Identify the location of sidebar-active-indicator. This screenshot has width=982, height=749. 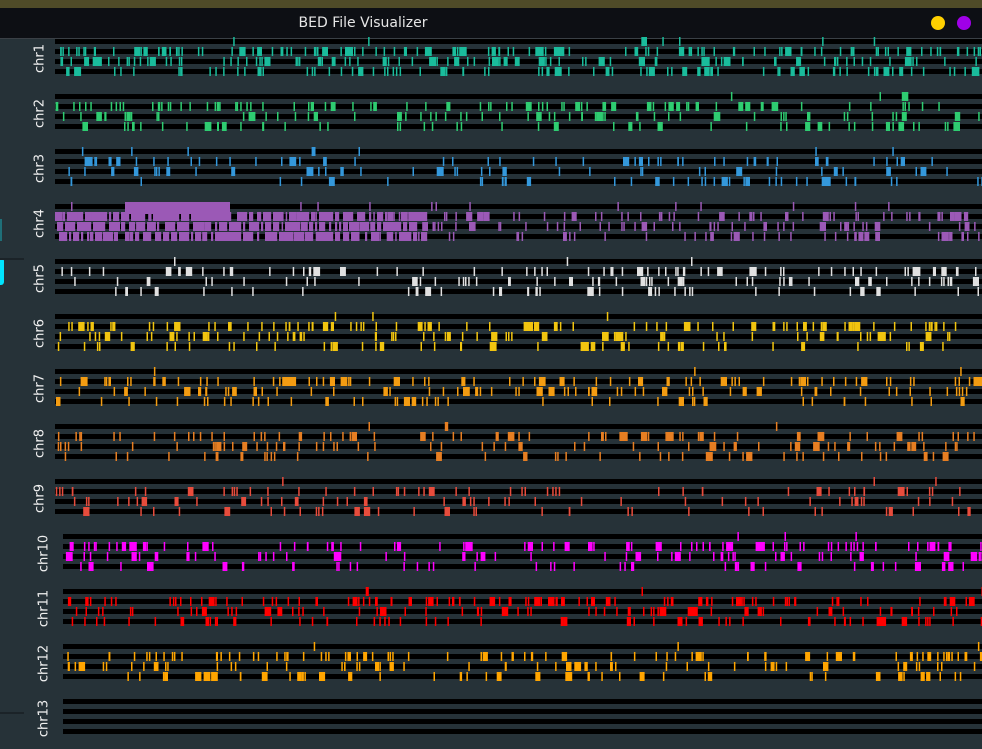
(2, 271).